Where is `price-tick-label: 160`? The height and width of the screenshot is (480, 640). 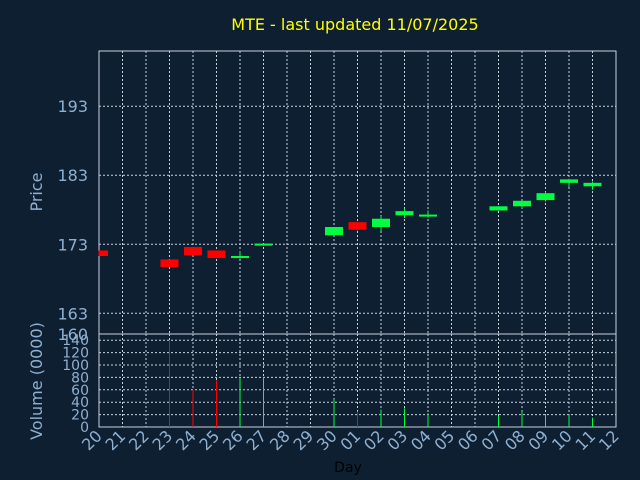 price-tick-label: 160 is located at coordinates (72, 334).